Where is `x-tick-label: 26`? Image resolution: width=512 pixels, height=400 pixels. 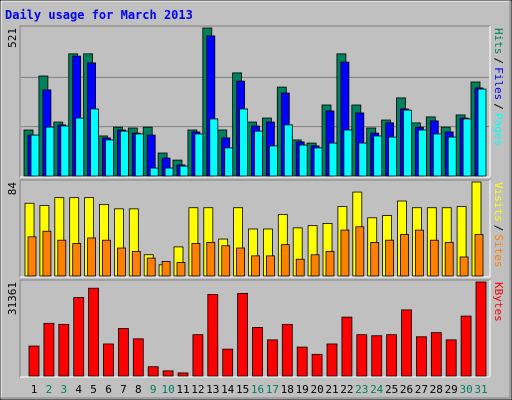
x-tick-label: 26 is located at coordinates (406, 389).